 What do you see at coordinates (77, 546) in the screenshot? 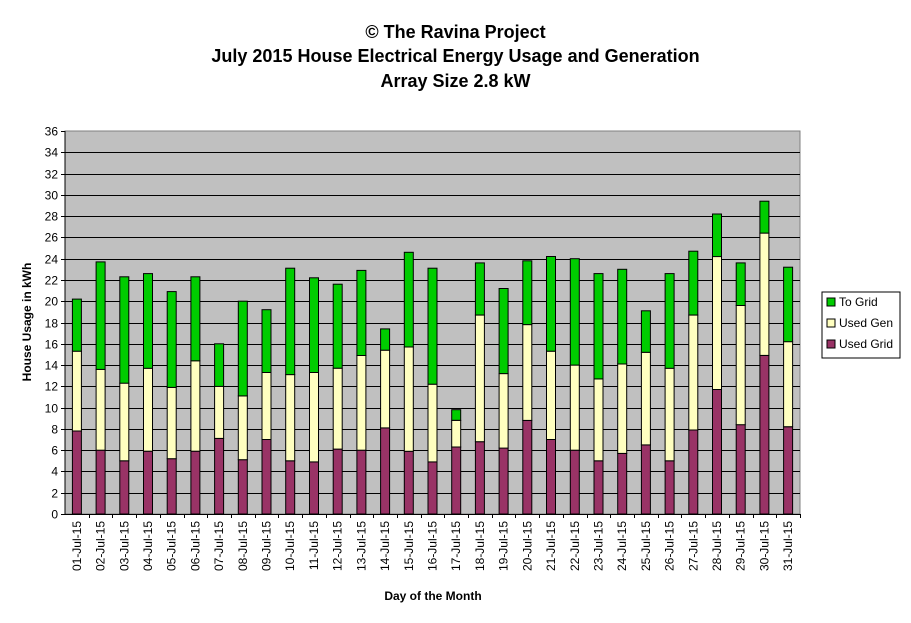
I see `x-tick-label: 01-Jul-15` at bounding box center [77, 546].